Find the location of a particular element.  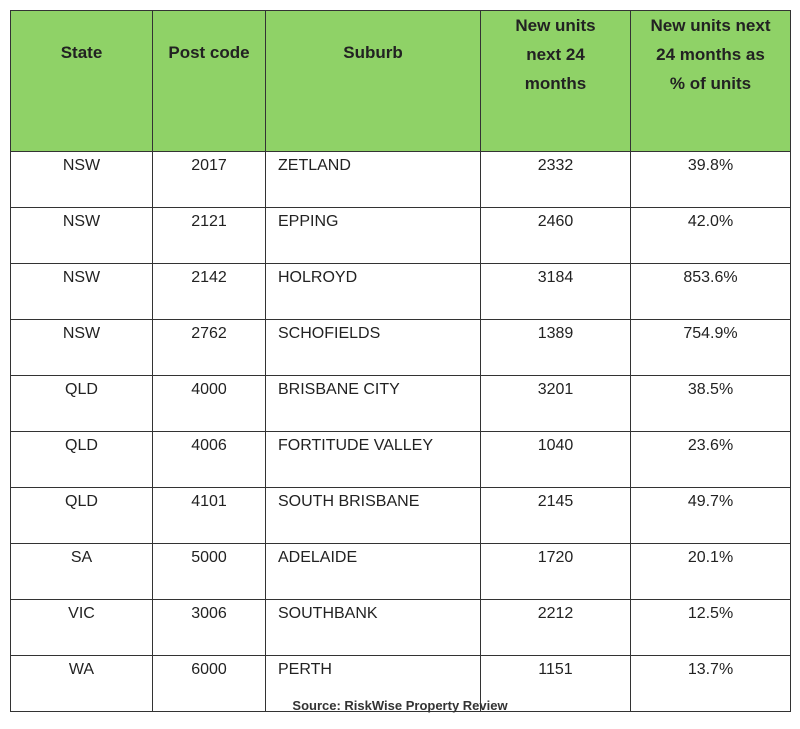

header-cell: Suburb is located at coordinates (373, 81).